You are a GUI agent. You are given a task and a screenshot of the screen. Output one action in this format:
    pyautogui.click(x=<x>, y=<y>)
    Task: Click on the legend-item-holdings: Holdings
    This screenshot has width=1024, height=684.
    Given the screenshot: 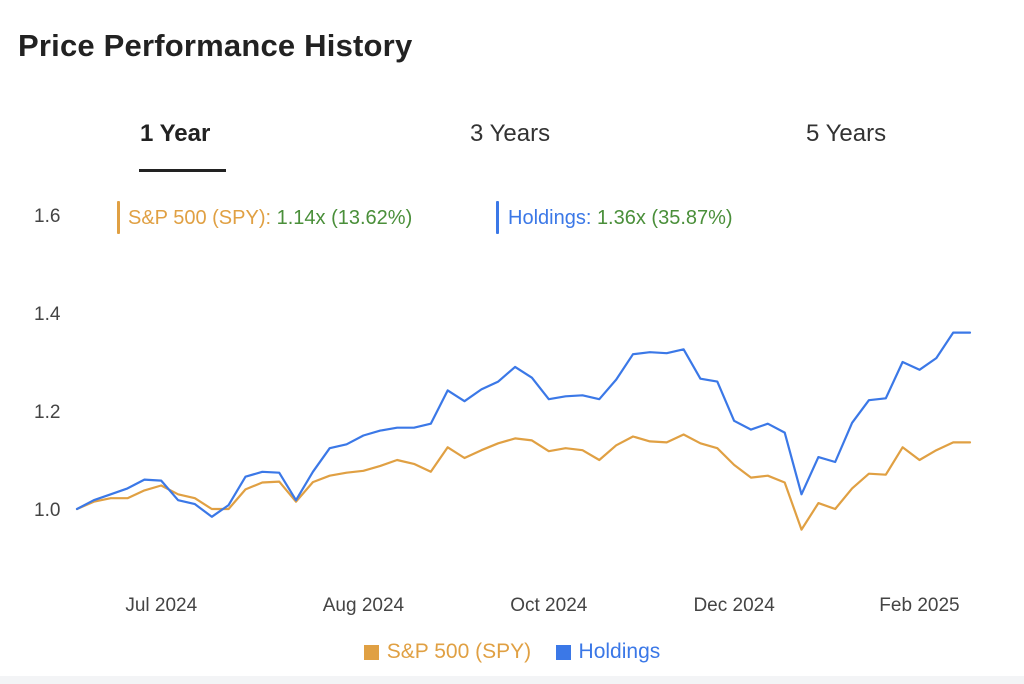 What is the action you would take?
    pyautogui.click(x=608, y=652)
    